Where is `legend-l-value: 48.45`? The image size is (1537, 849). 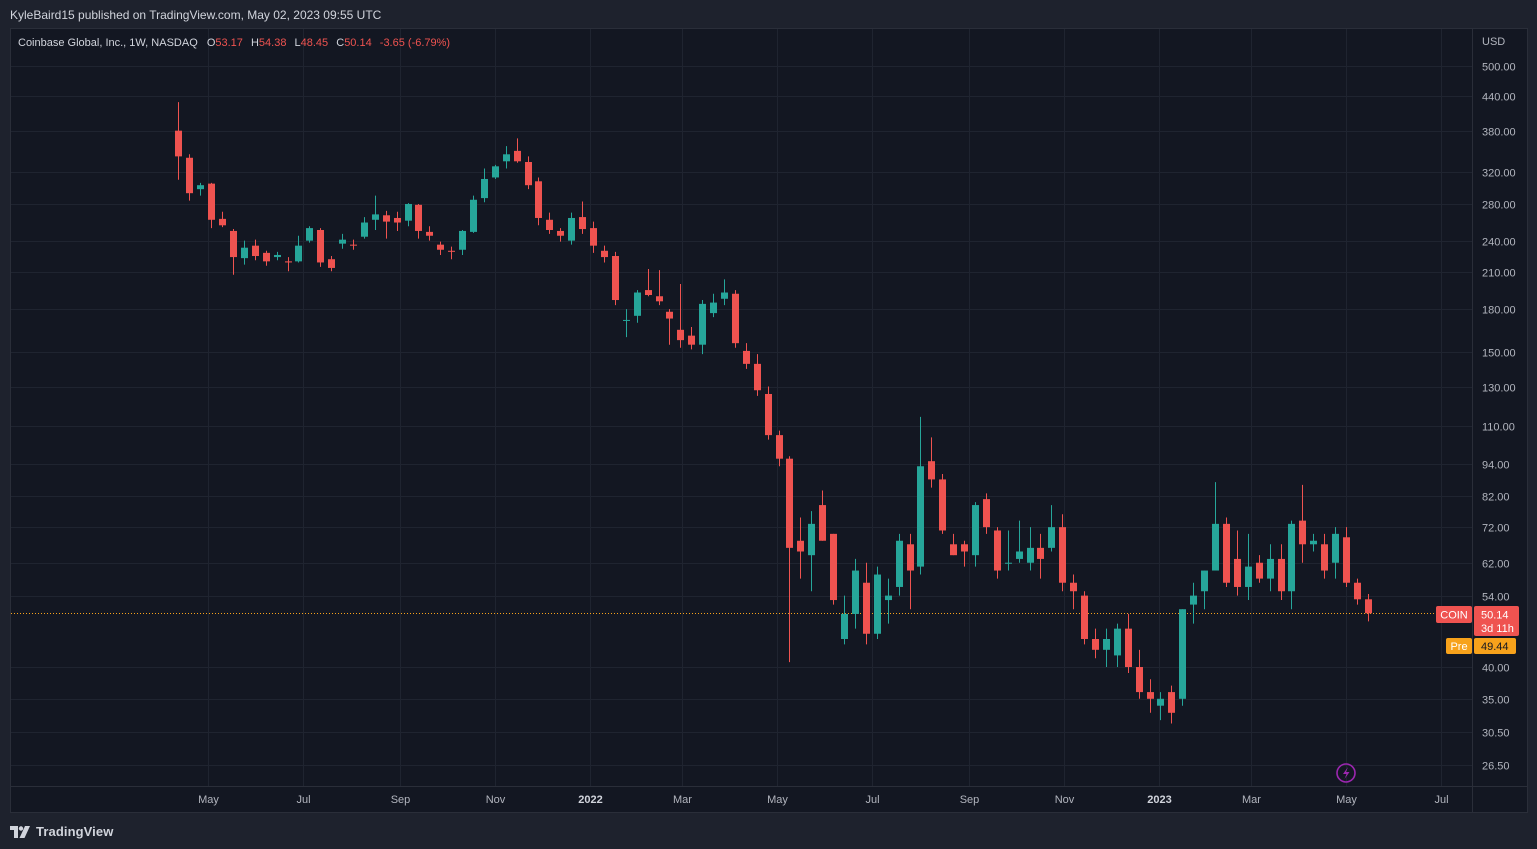 legend-l-value: 48.45 is located at coordinates (315, 43).